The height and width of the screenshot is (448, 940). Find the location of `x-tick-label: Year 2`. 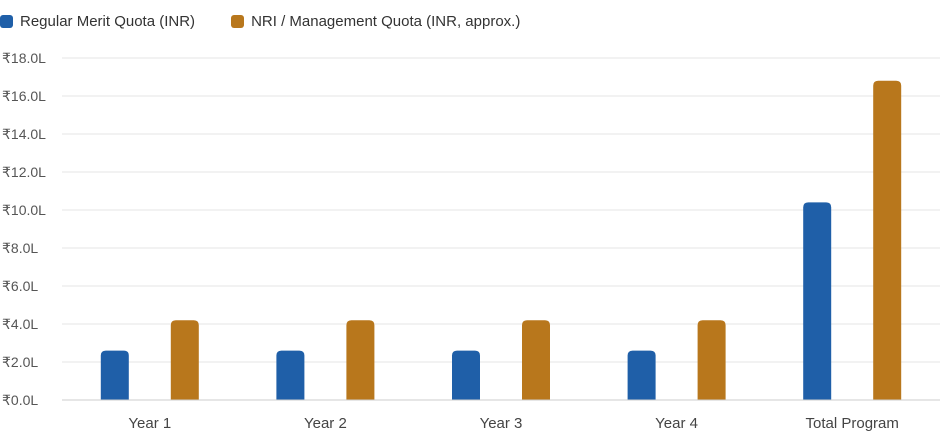

x-tick-label: Year 2 is located at coordinates (325, 423).